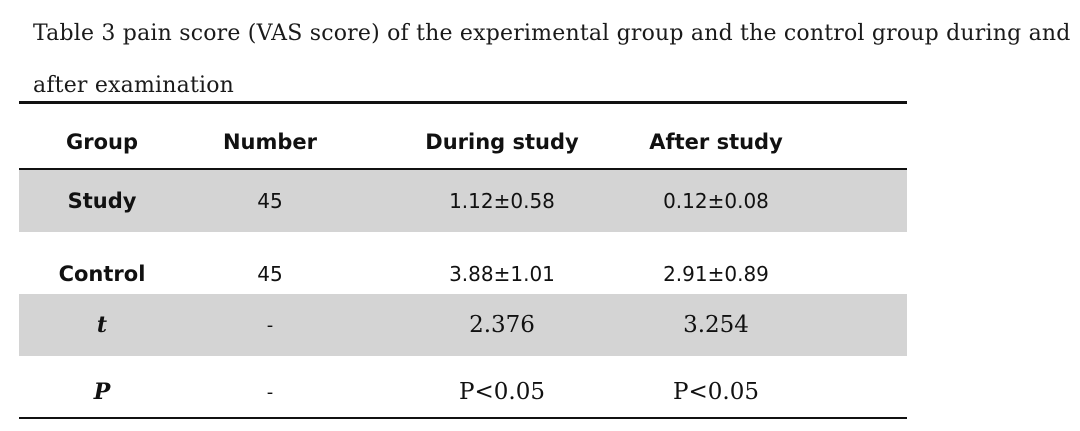 The image size is (1080, 431). What do you see at coordinates (102, 142) in the screenshot?
I see `header-group: Group` at bounding box center [102, 142].